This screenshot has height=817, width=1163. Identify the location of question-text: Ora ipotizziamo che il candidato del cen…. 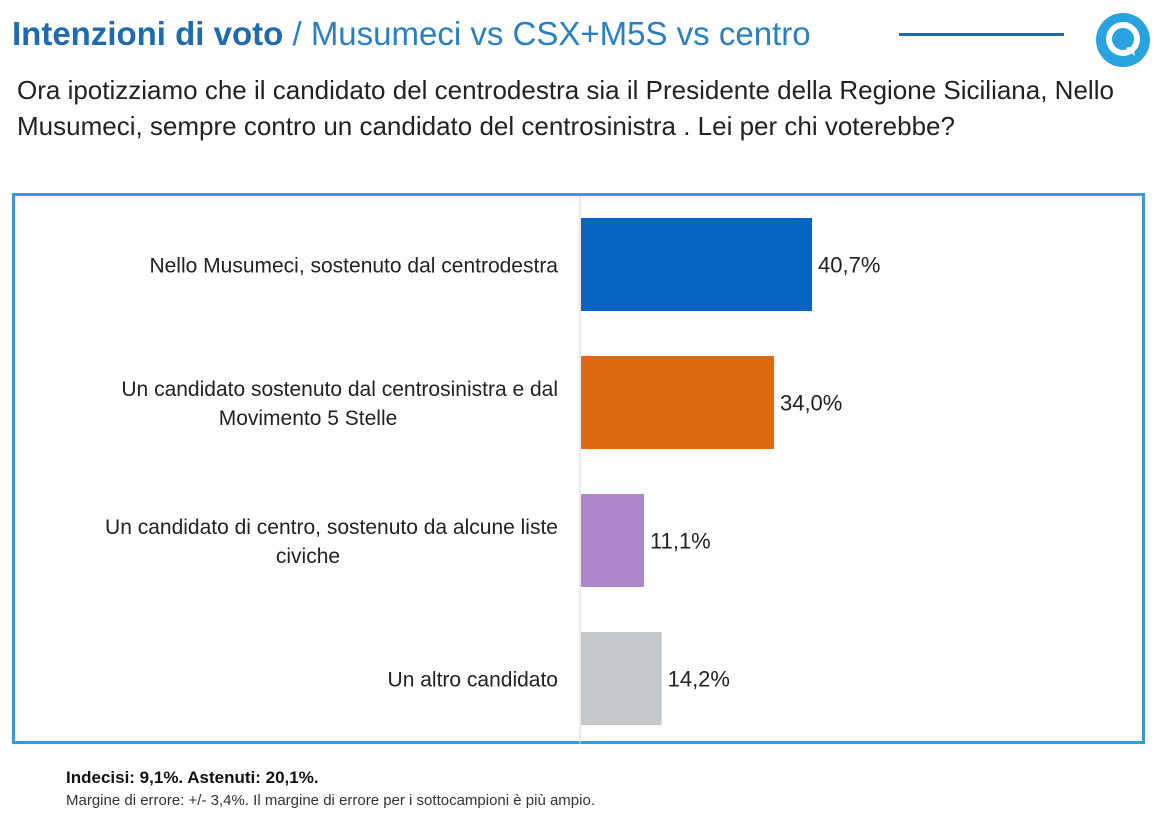
(565, 108).